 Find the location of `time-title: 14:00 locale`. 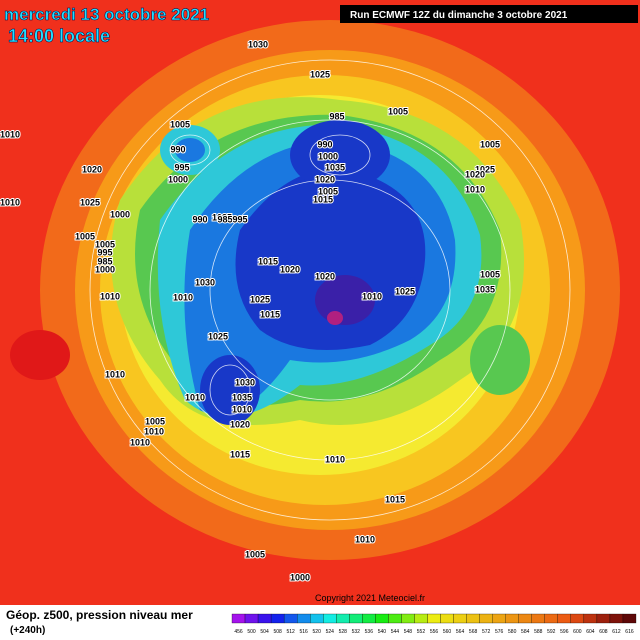

time-title: 14:00 locale is located at coordinates (59, 36).